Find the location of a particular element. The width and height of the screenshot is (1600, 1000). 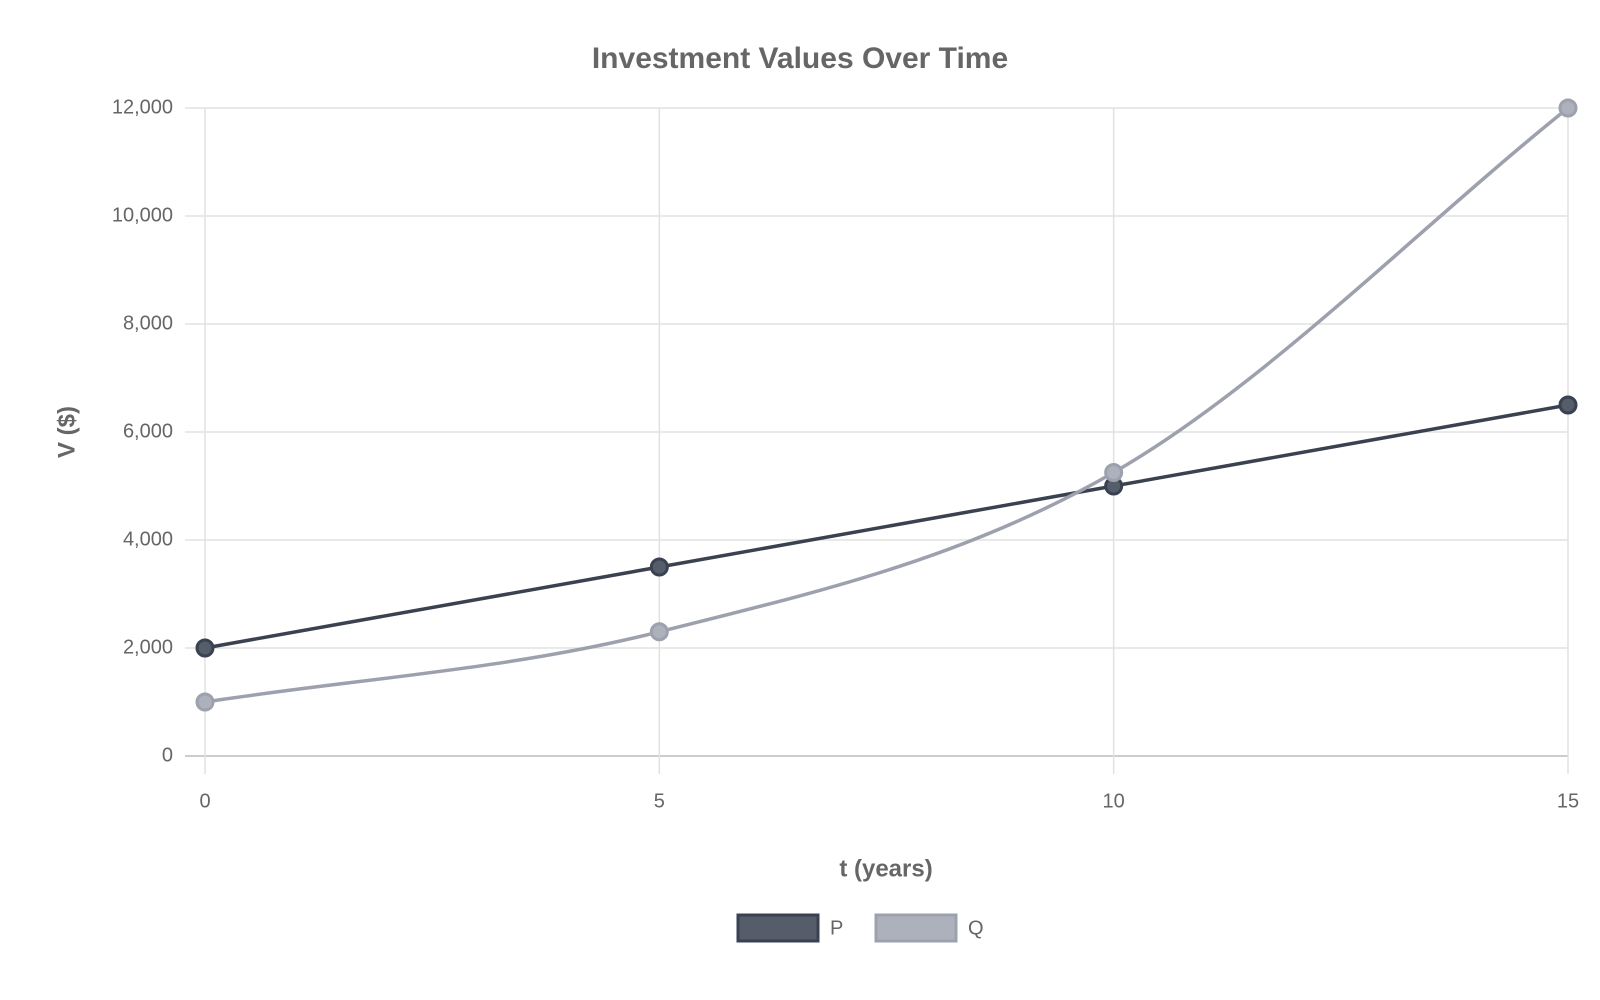

x-tick-label: 15 is located at coordinates (1568, 801).